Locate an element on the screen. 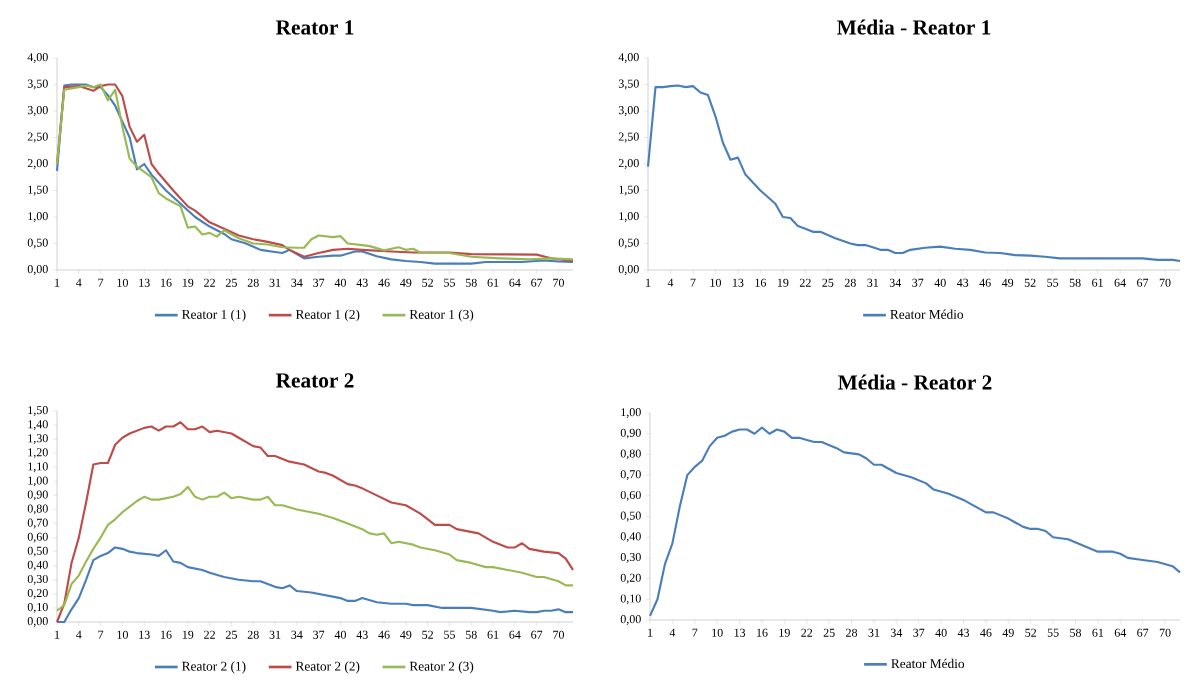 The image size is (1191, 682). legend-label: Reator 2 (2) is located at coordinates (327, 667).